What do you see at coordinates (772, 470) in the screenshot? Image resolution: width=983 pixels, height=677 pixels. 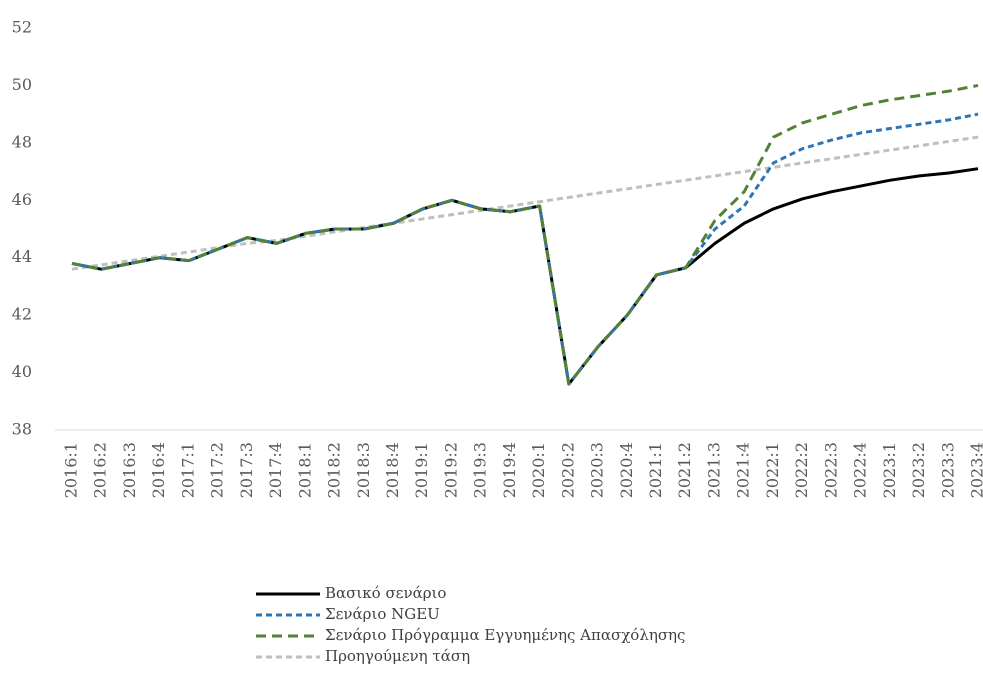 I see `x-tick-label: 2022:1` at bounding box center [772, 470].